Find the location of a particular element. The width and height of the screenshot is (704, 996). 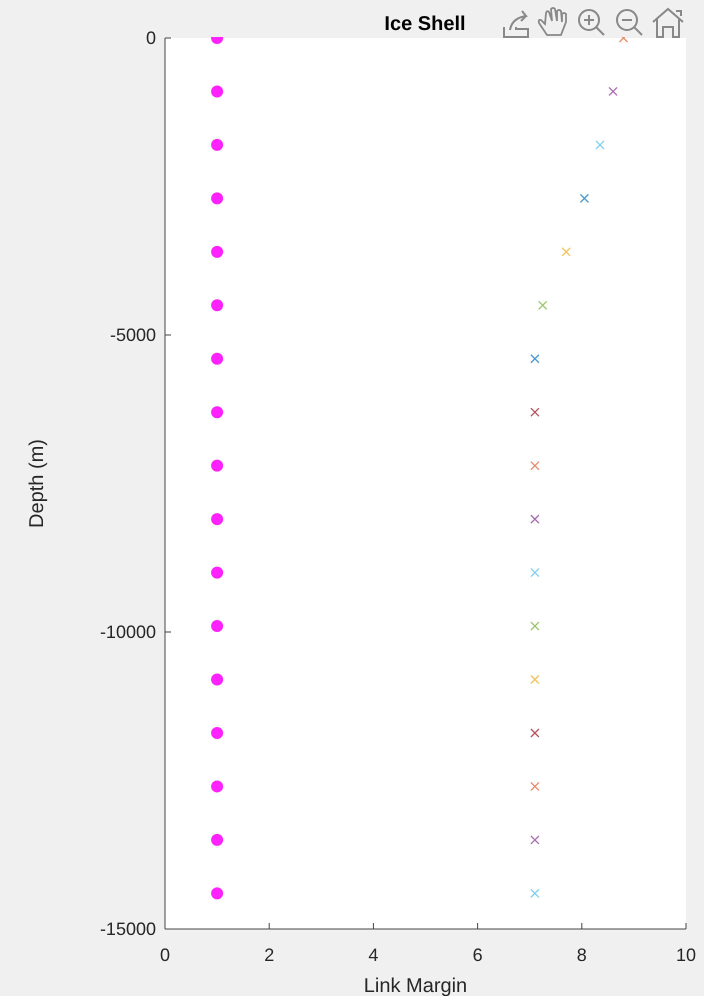

y-axis-title: Depth (m) is located at coordinates (37, 483).